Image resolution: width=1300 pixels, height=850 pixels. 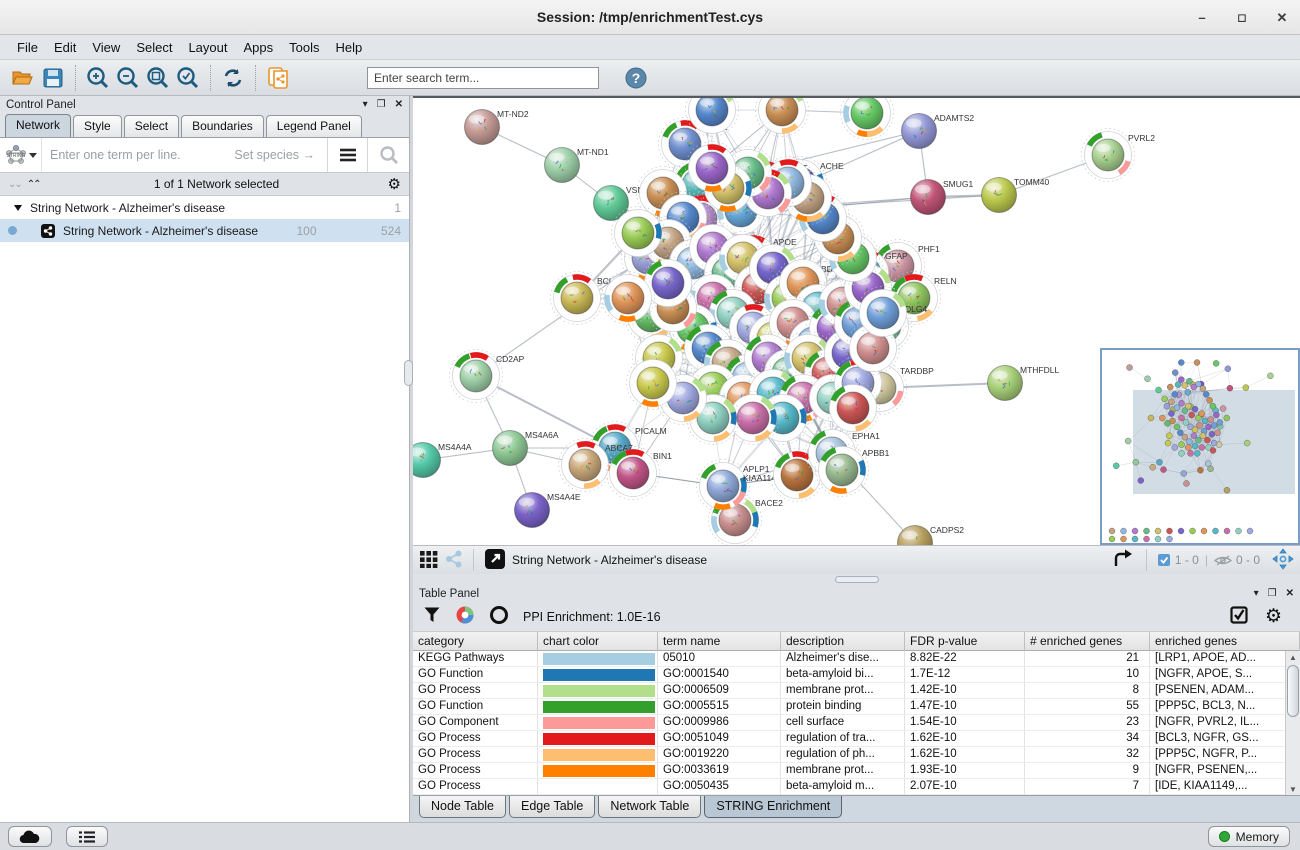 What do you see at coordinates (432, 616) in the screenshot?
I see `filter-icon` at bounding box center [432, 616].